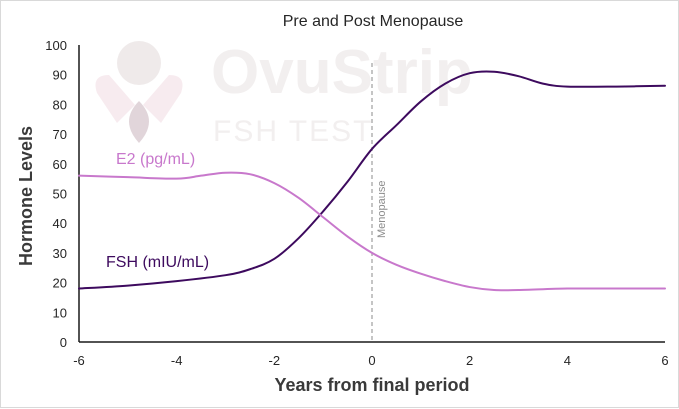 This screenshot has width=679, height=409. I want to click on watermark: OvuStrip FSH TEST, so click(284, 93).